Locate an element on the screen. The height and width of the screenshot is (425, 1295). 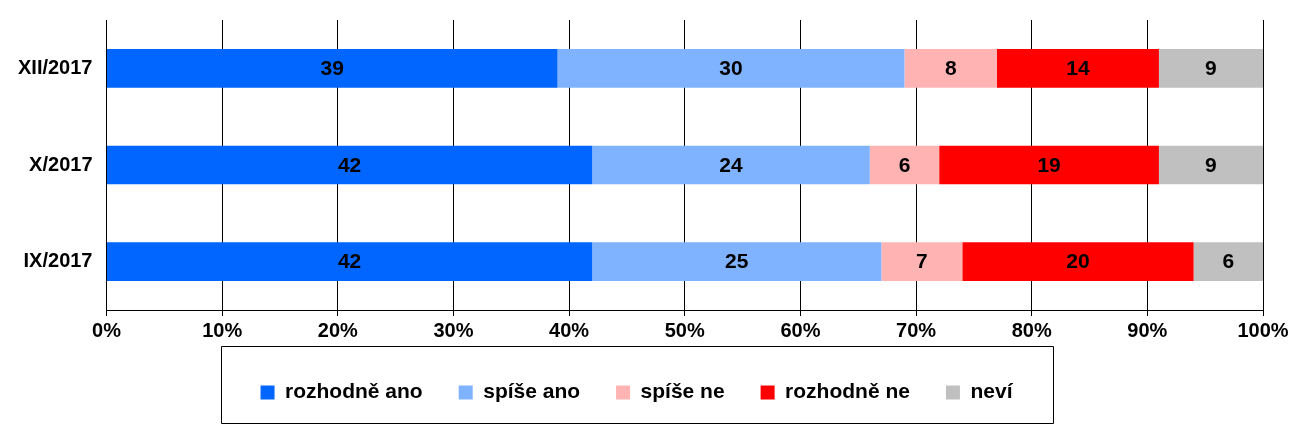
data-label: 14 is located at coordinates (1078, 68).